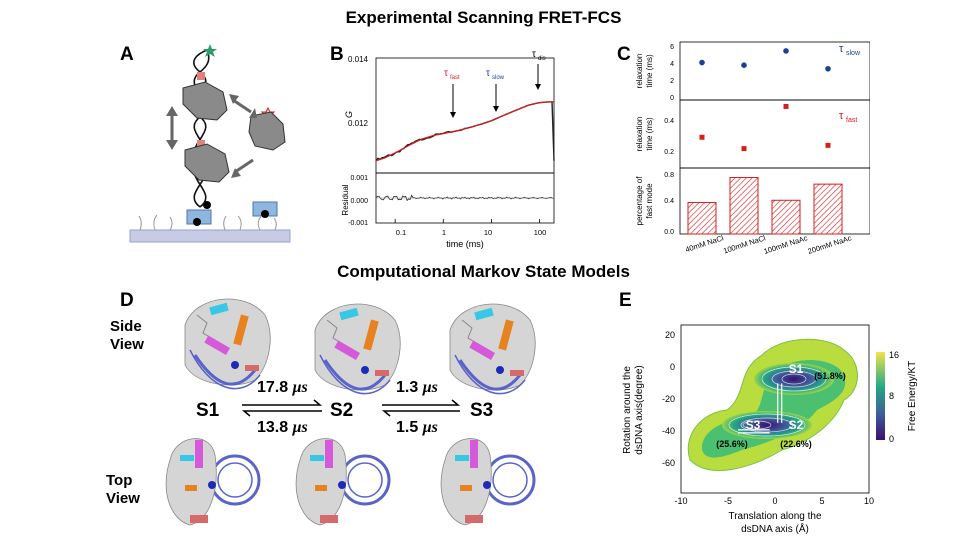  I want to click on c-legend-slow: τ slow, so click(850, 50).